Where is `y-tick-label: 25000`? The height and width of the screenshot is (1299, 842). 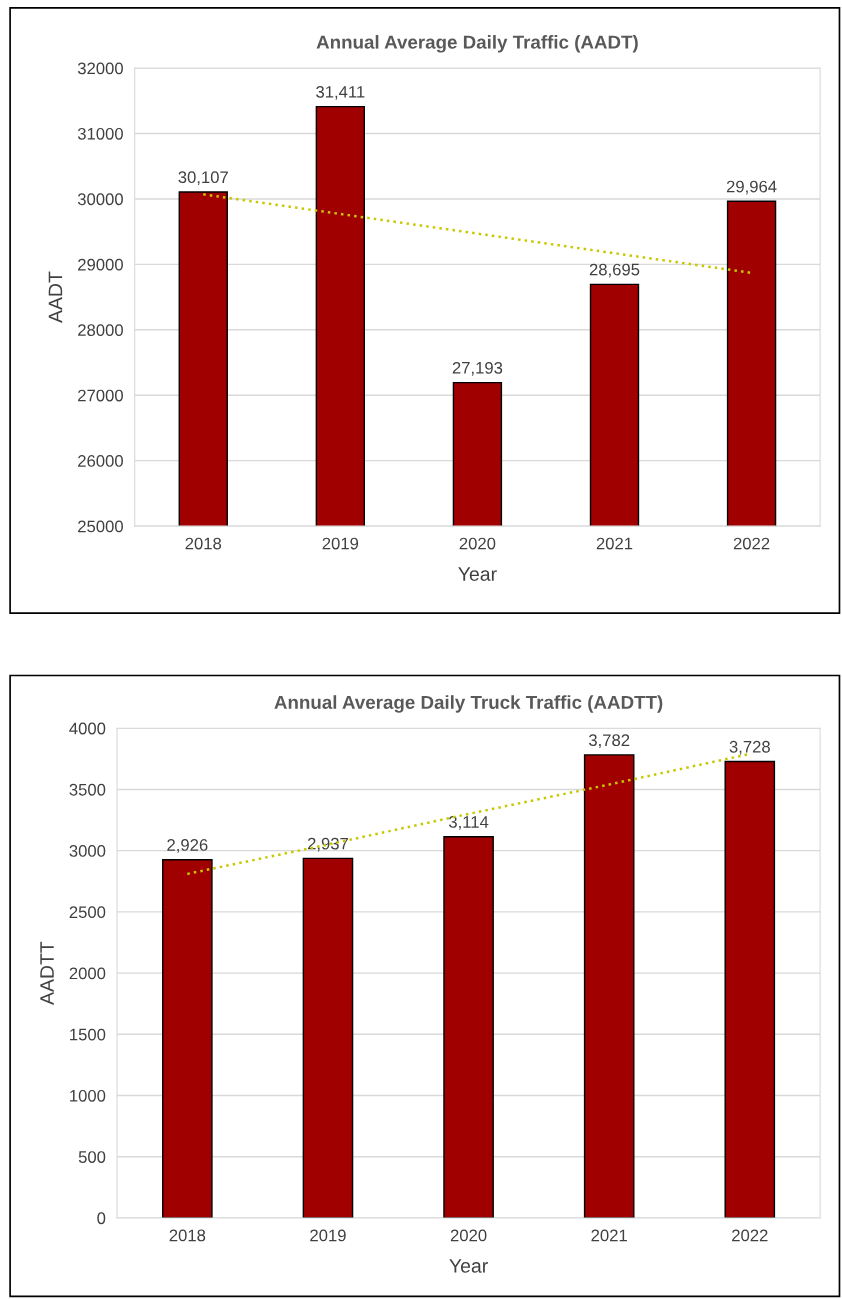 y-tick-label: 25000 is located at coordinates (100, 526).